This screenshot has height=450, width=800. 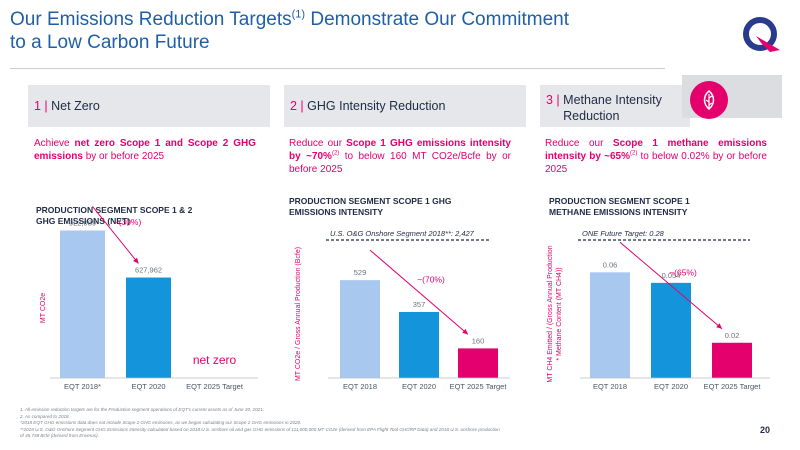 What do you see at coordinates (732, 335) in the screenshot?
I see `data-label: 0.02` at bounding box center [732, 335].